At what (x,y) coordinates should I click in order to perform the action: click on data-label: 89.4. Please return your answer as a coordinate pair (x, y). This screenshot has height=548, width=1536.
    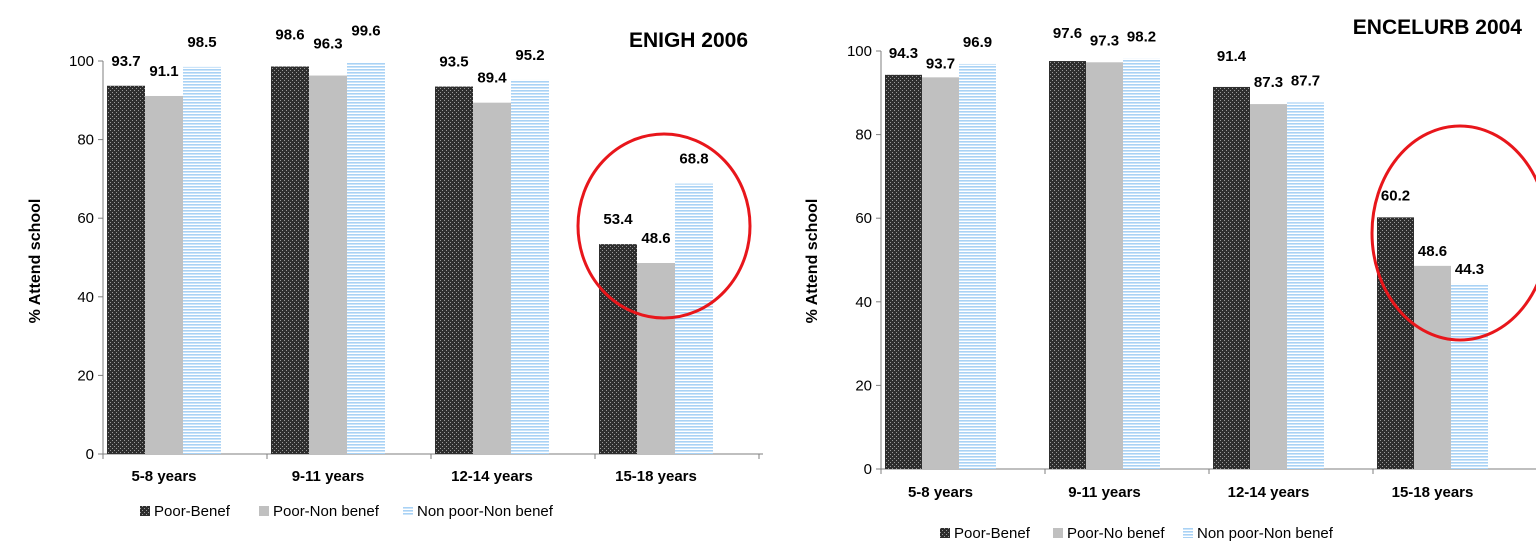
    Looking at the image, I should click on (492, 78).